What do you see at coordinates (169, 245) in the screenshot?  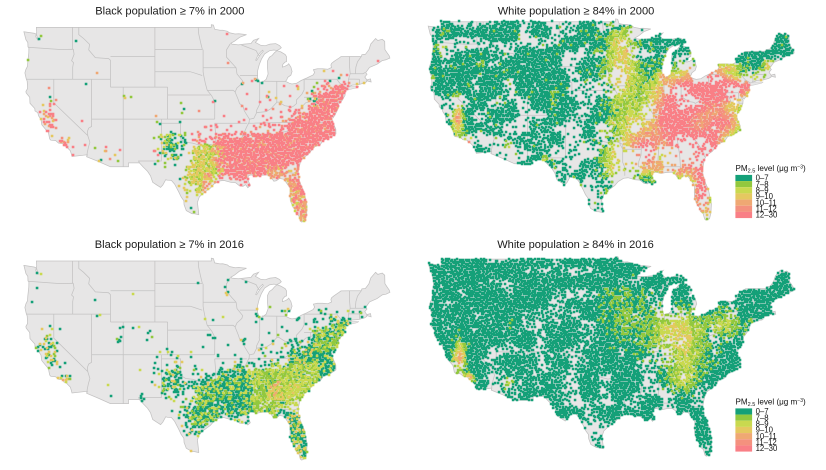 I see `svg-text: Black population ≥ 7% in 2016` at bounding box center [169, 245].